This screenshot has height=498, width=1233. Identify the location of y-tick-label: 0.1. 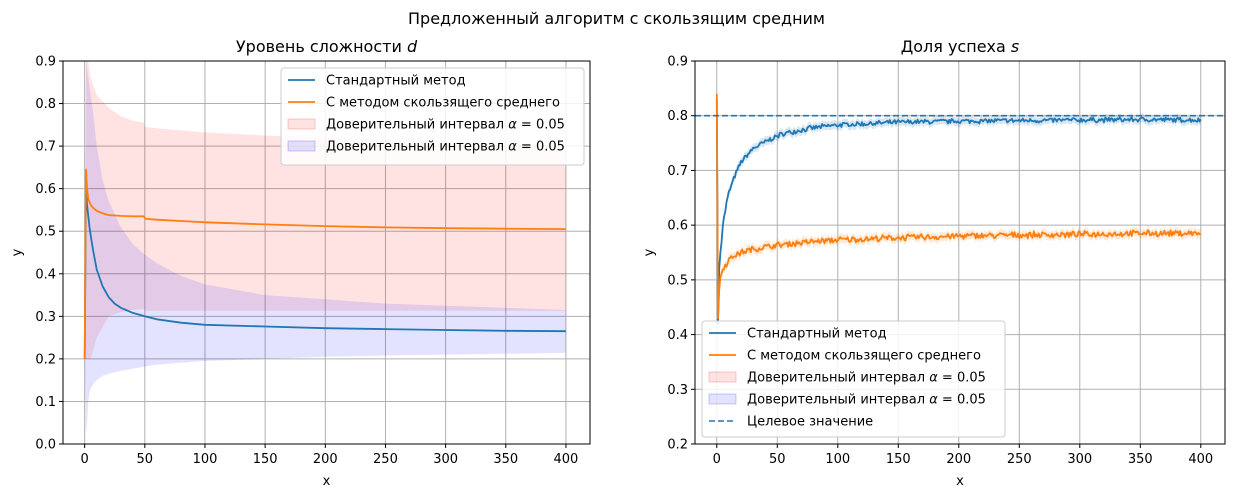
(45, 402).